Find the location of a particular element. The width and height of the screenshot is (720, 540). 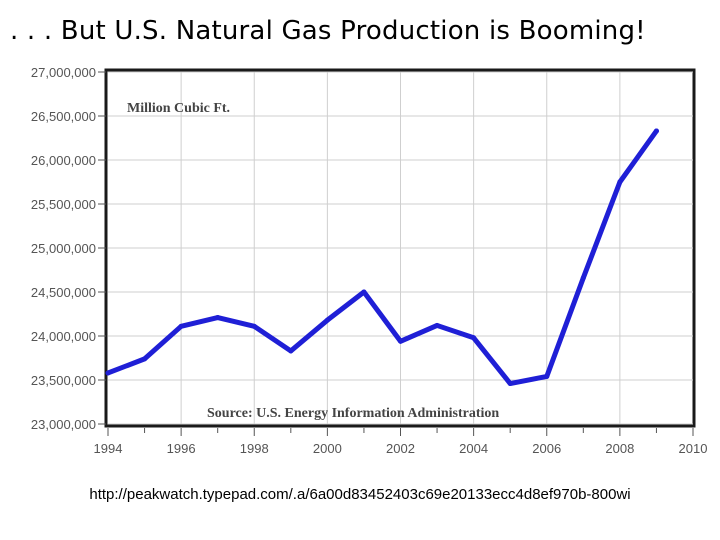

x-tick-label: 2008 is located at coordinates (619, 448).